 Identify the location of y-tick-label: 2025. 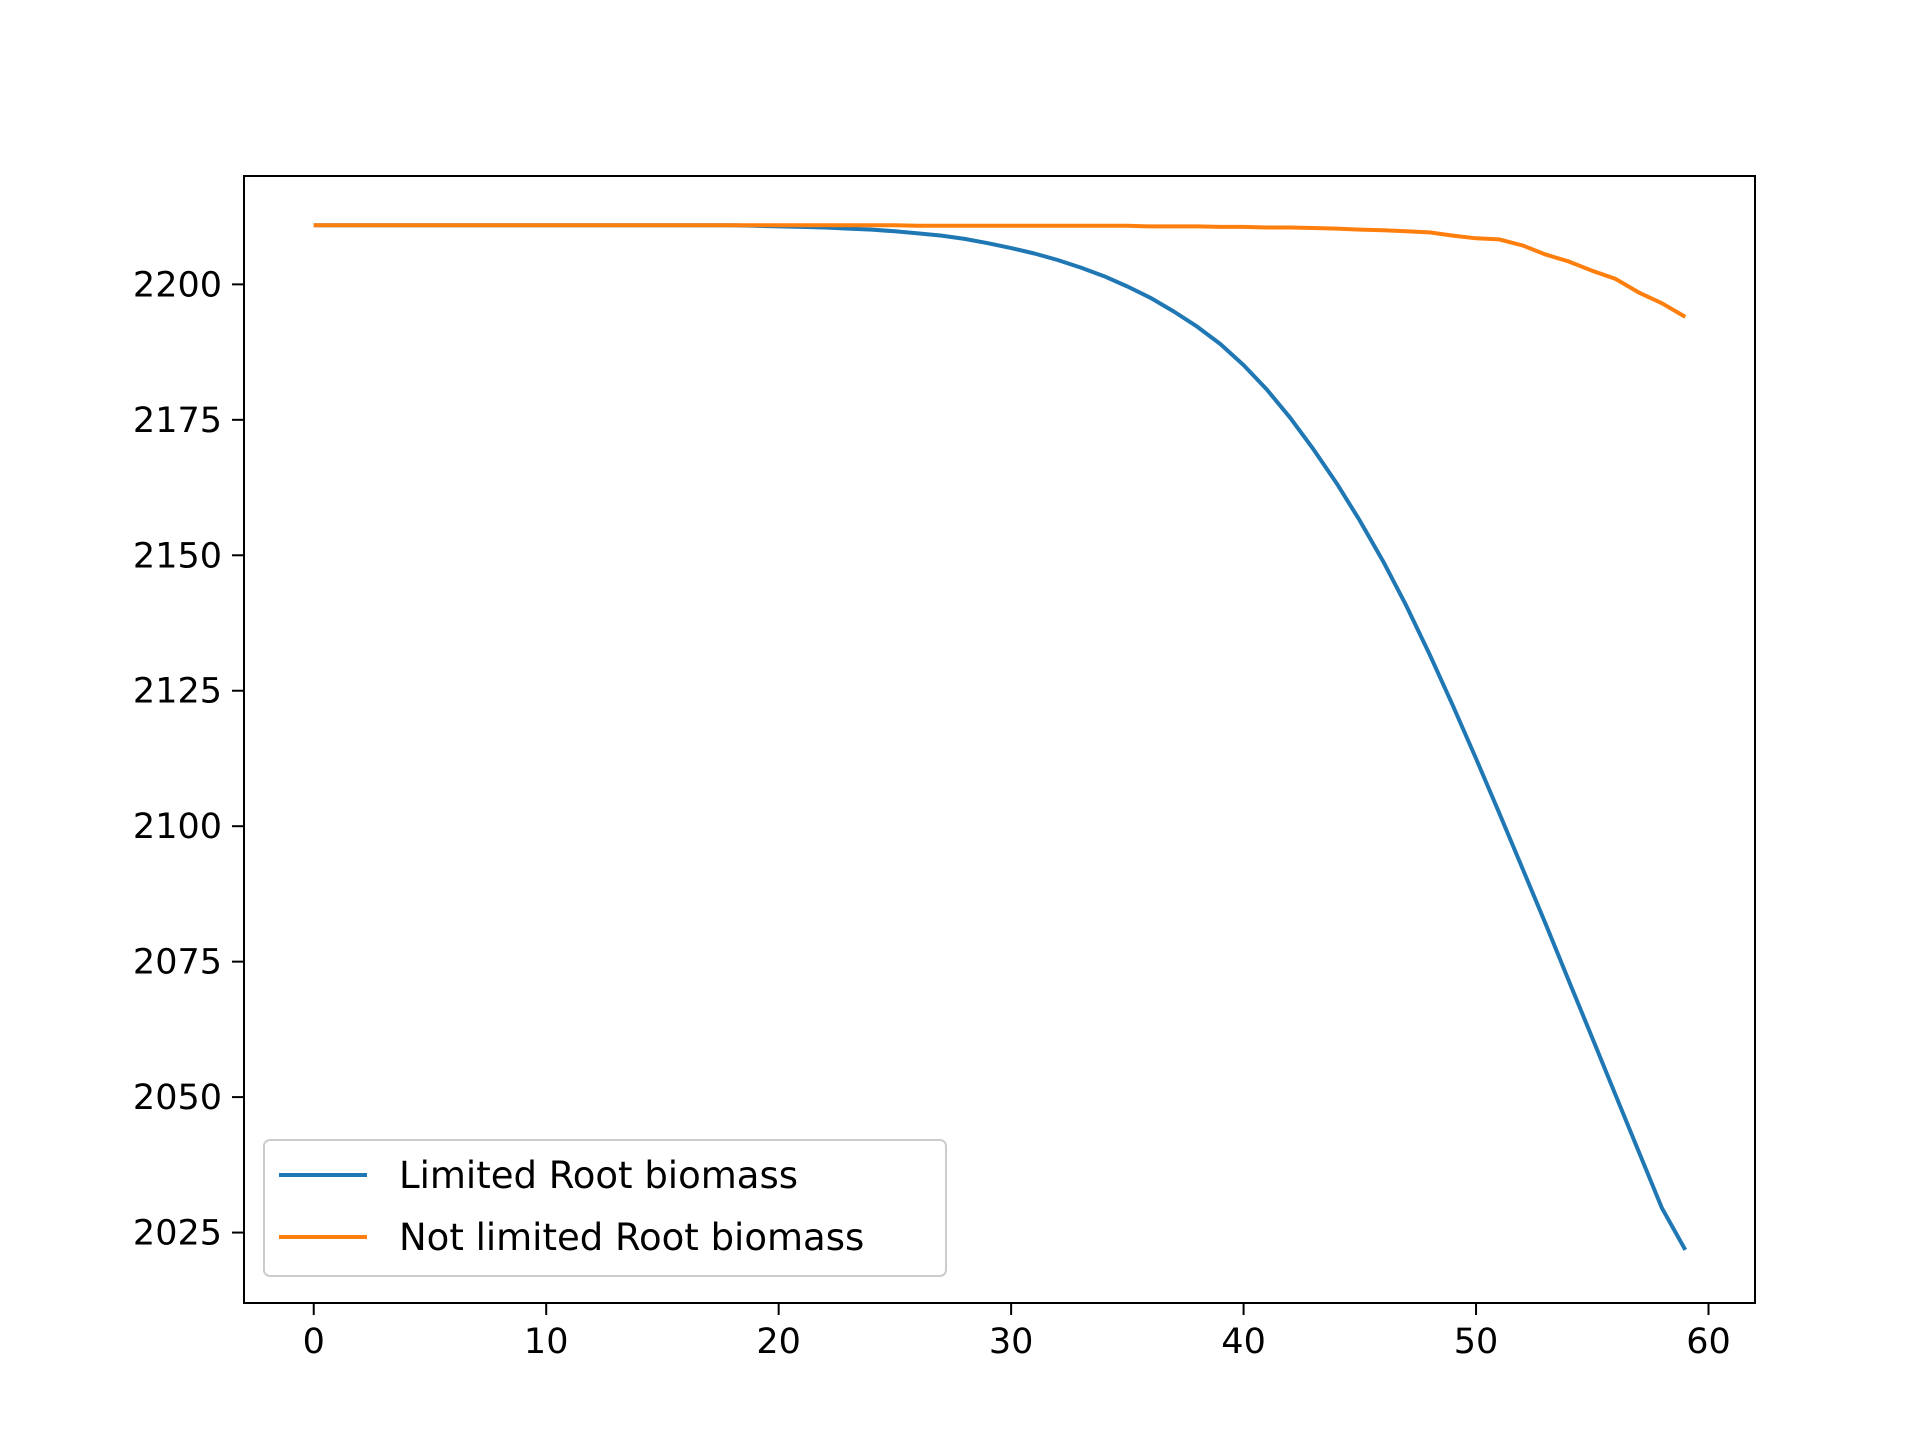
(177, 1234).